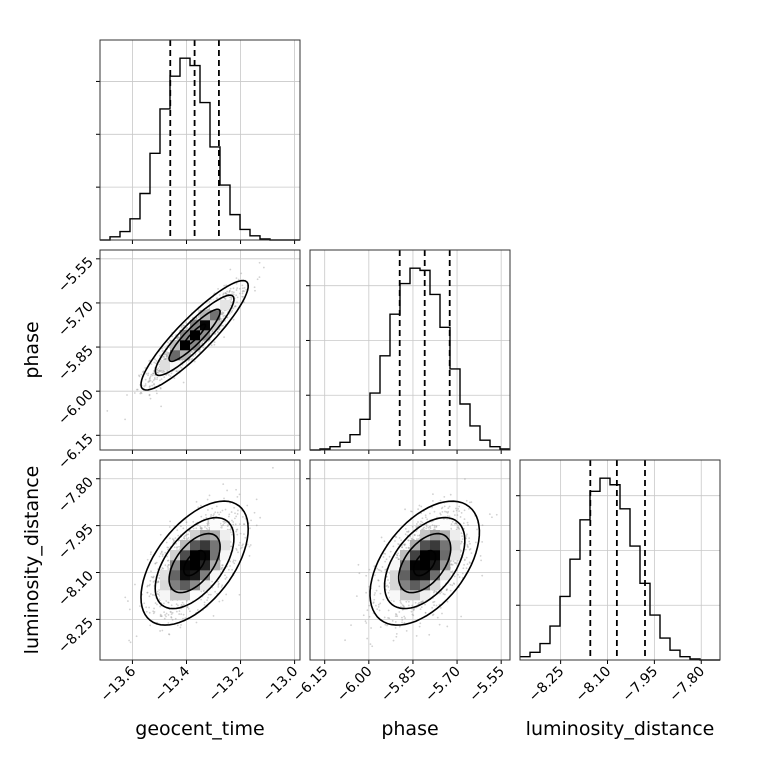  I want to click on x-axis-label-geocent_time: geocent_time, so click(199, 729).